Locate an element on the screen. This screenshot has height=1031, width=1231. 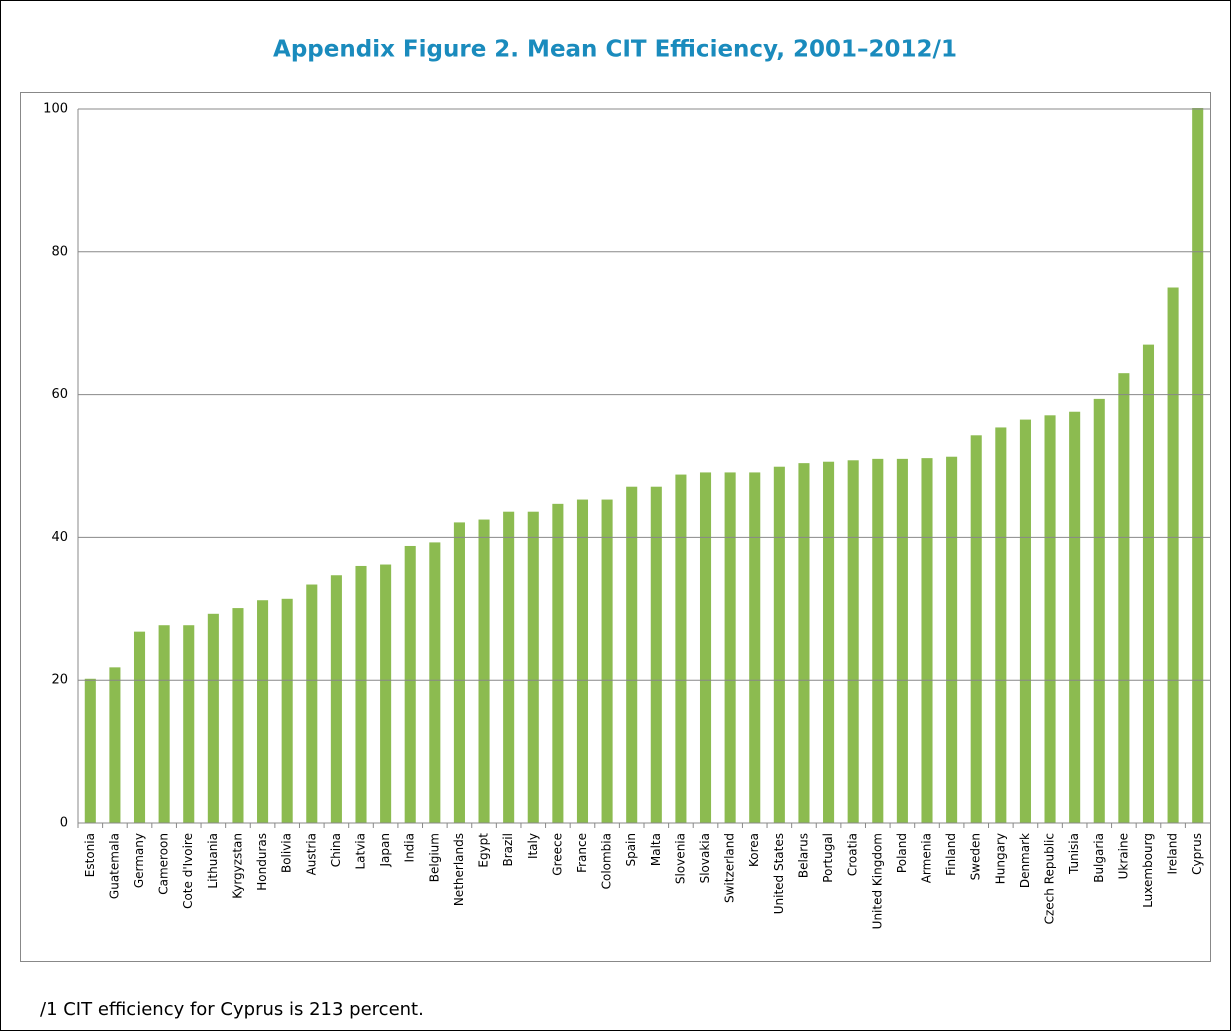
x-tick-label: Croatia is located at coordinates (853, 854).